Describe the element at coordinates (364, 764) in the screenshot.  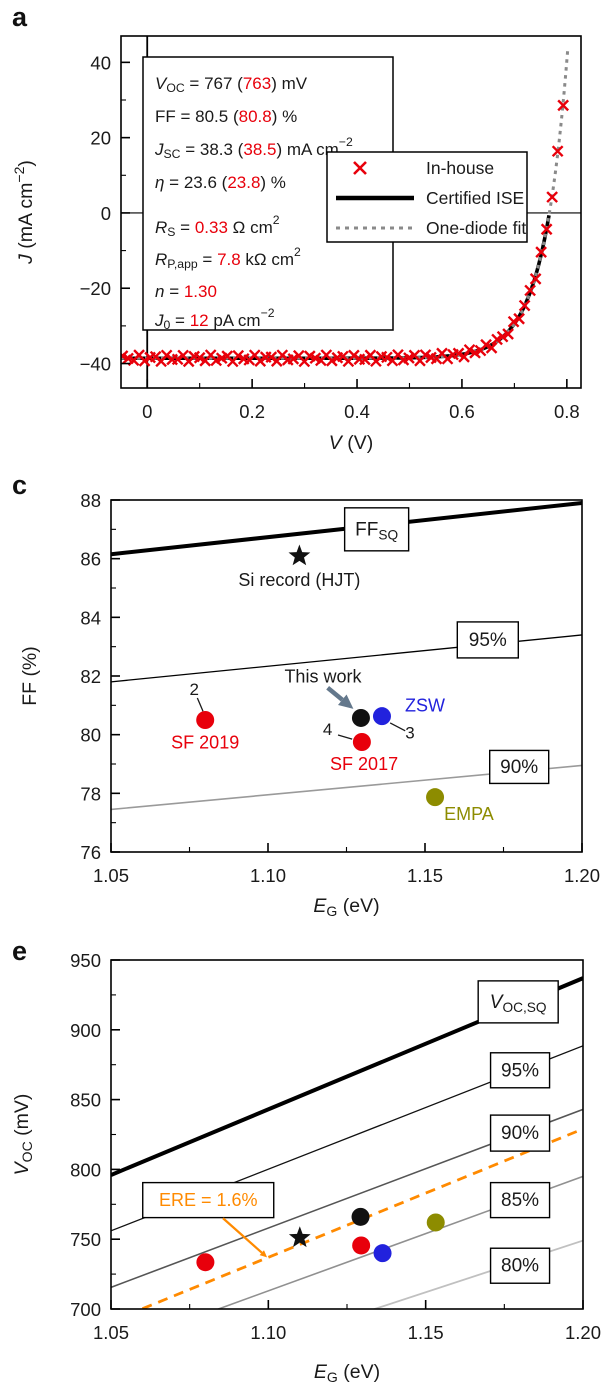
I see `sf-2017-label: SF 2017` at that location.